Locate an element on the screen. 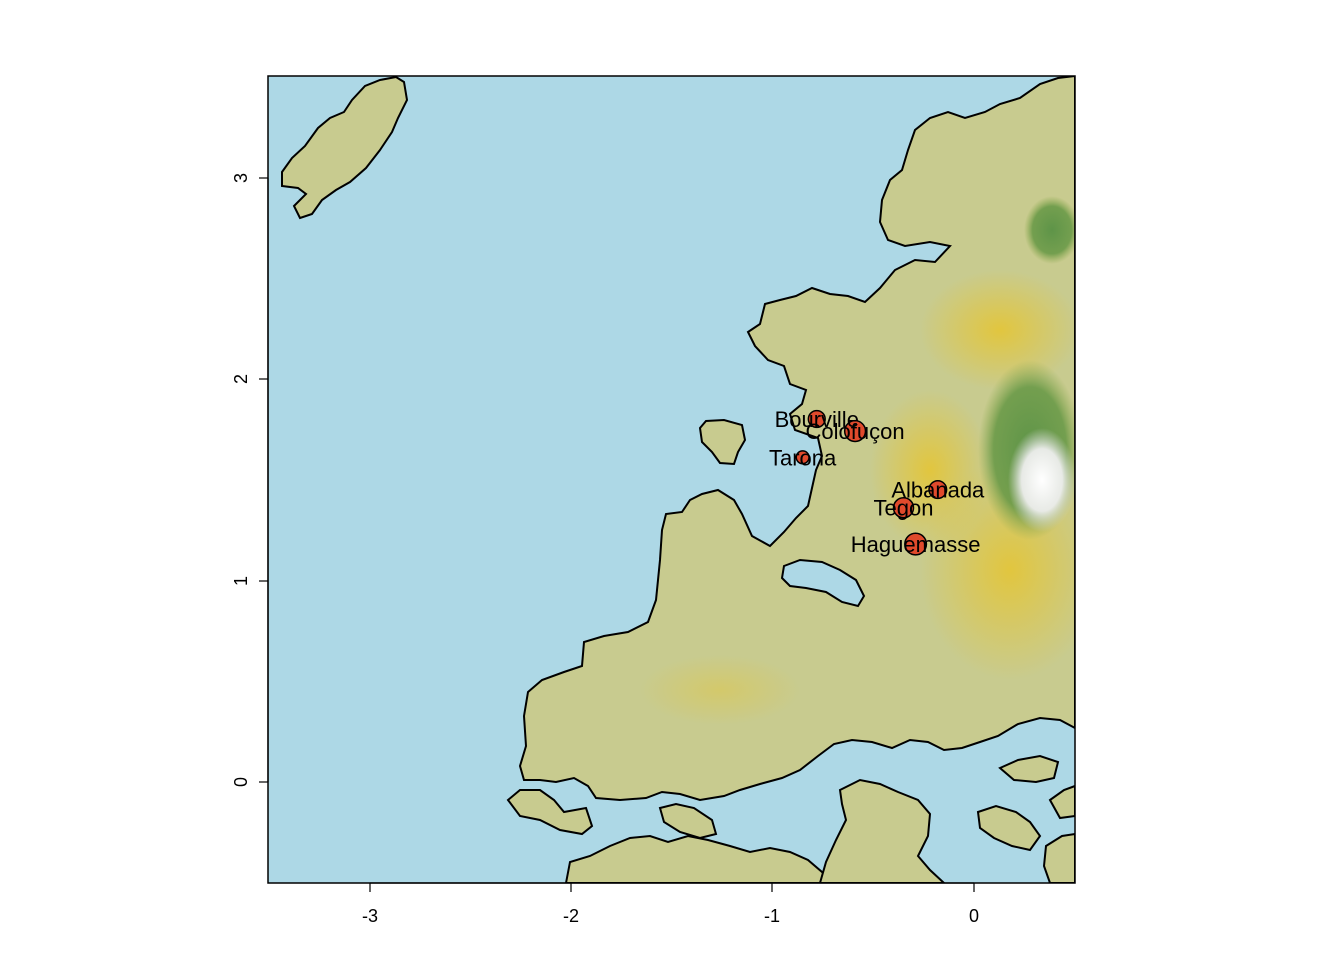  city-label: Tegon is located at coordinates (904, 508).